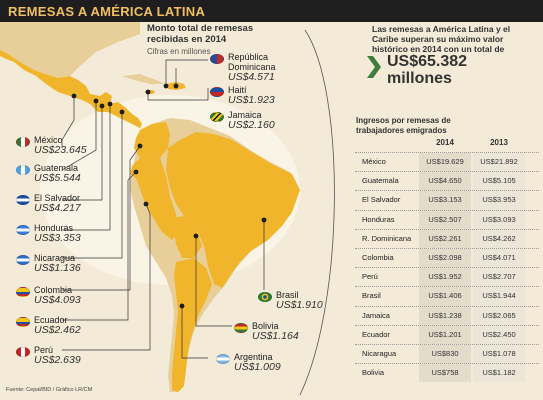 The width and height of the screenshot is (543, 400). Describe the element at coordinates (401, 130) in the screenshot. I see `table-title-line2: trabajadores emigrados` at that location.